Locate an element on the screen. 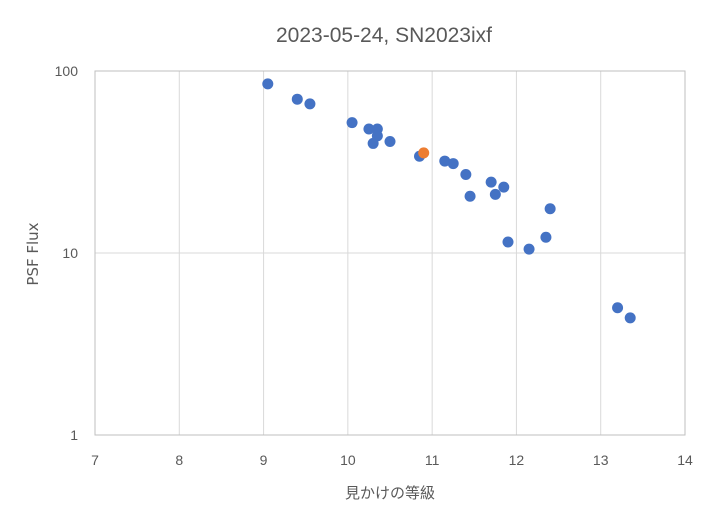 This screenshot has width=716, height=528. data-point-highlight is located at coordinates (424, 153).